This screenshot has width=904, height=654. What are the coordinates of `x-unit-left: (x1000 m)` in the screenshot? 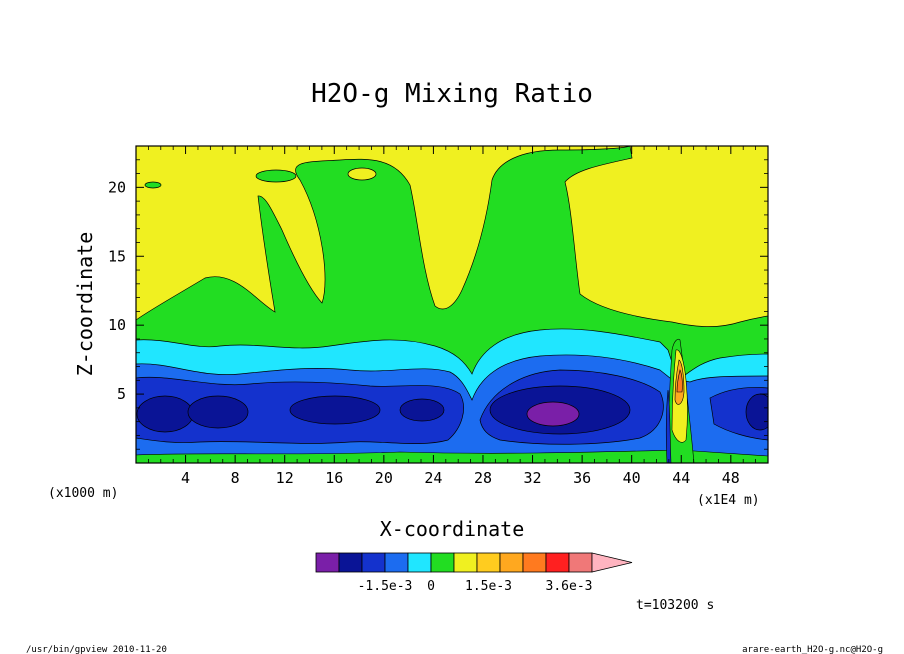 It's located at (83, 493).